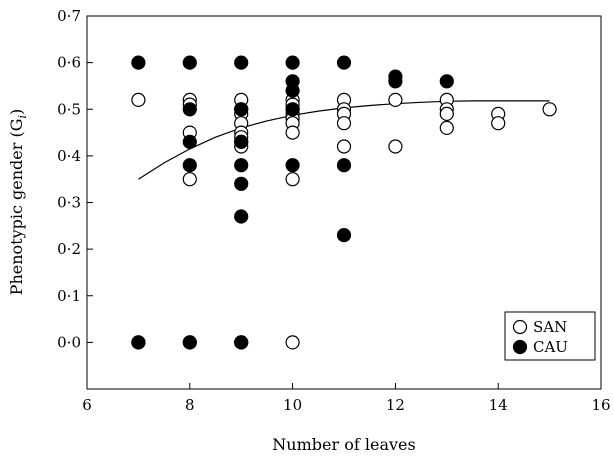  Describe the element at coordinates (520, 347) in the screenshot. I see `legend-marker-cau` at that location.